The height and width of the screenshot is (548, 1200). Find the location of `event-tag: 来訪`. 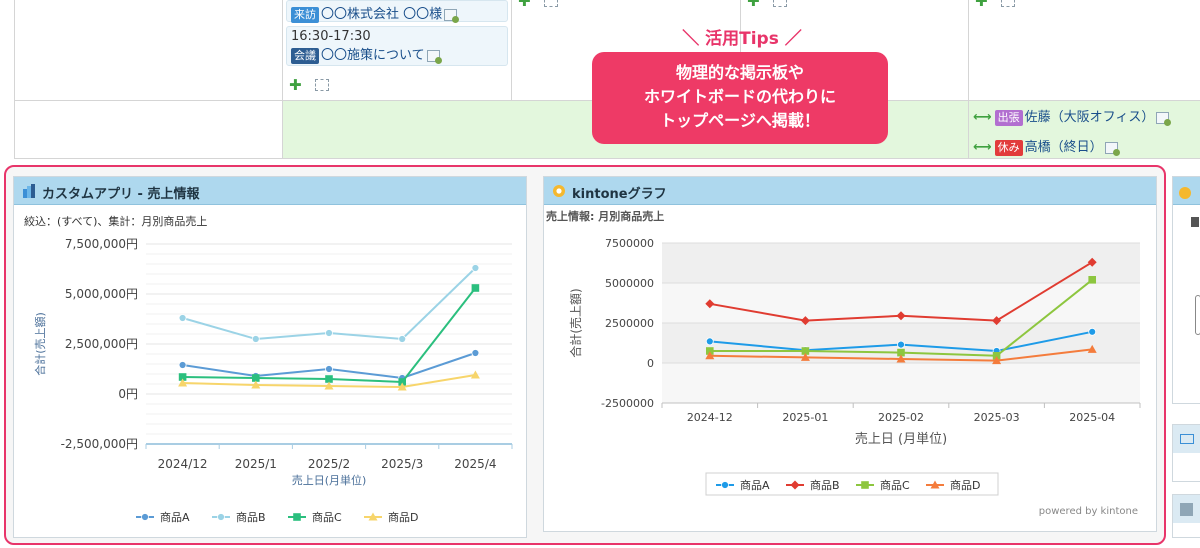

event-tag: 来訪 is located at coordinates (305, 15).